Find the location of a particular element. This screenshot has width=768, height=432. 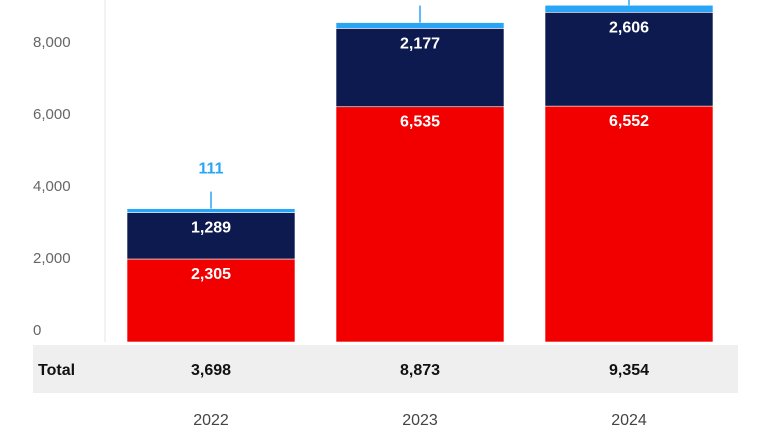

bar-segment-1-2024 is located at coordinates (629, 224).